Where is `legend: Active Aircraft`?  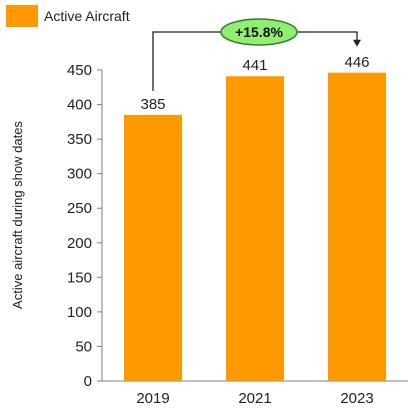
legend: Active Aircraft is located at coordinates (68, 16).